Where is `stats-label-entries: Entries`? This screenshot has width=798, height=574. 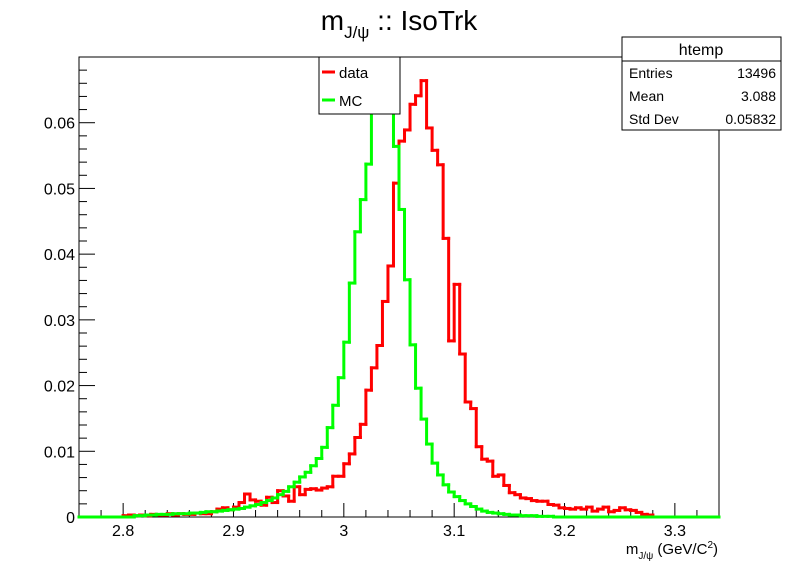
stats-label-entries: Entries is located at coordinates (651, 73).